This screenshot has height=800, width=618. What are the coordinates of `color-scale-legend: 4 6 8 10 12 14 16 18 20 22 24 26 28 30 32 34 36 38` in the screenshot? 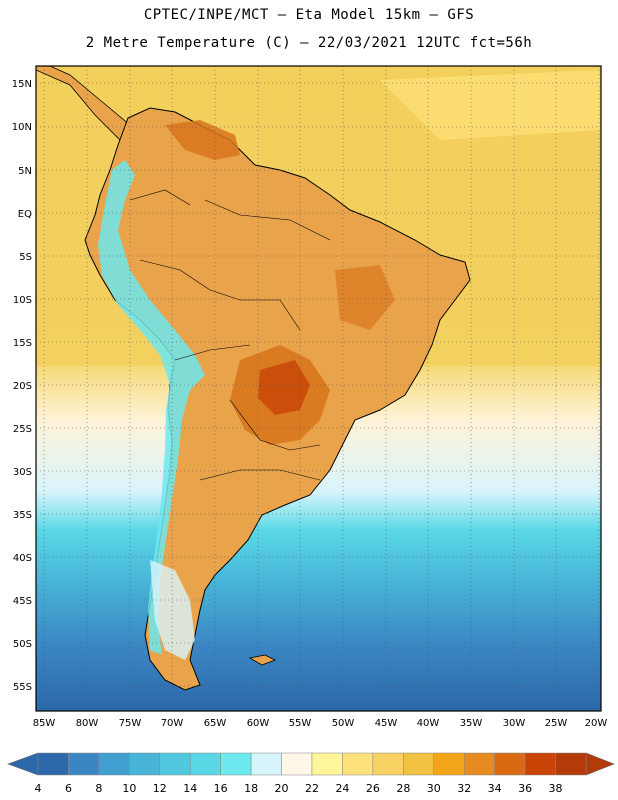 It's located at (311, 773).